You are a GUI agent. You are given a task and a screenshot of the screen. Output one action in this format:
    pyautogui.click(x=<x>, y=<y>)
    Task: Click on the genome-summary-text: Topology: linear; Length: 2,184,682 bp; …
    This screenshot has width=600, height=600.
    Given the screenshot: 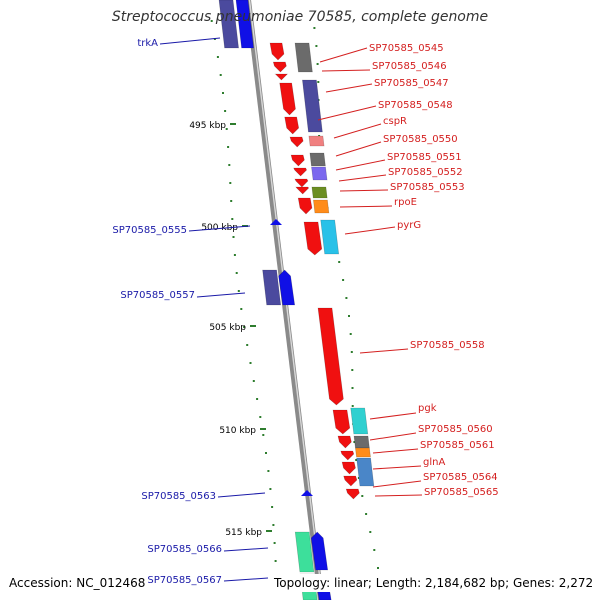 What is the action you would take?
    pyautogui.click(x=434, y=583)
    